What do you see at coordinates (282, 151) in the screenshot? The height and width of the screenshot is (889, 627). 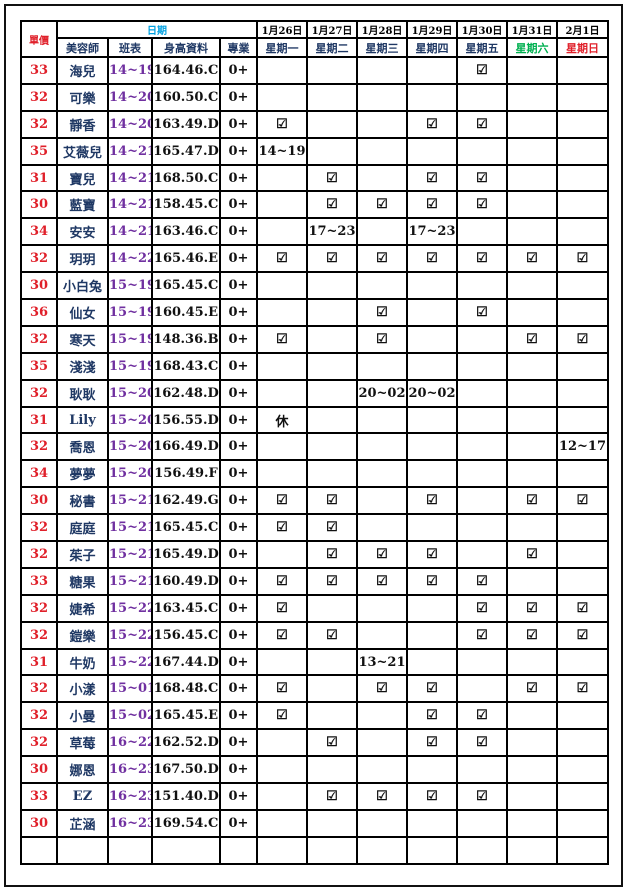 I see `schedule-cell: 14~19` at bounding box center [282, 151].